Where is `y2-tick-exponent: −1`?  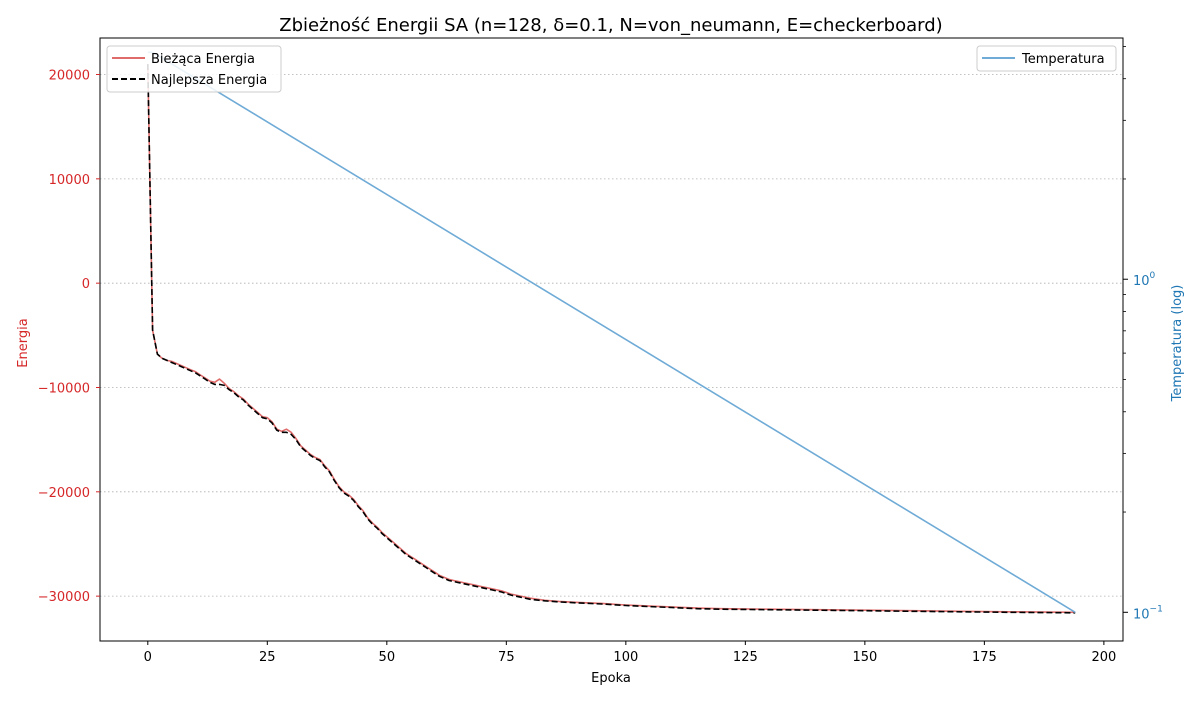 y2-tick-exponent: −1 is located at coordinates (1156, 609).